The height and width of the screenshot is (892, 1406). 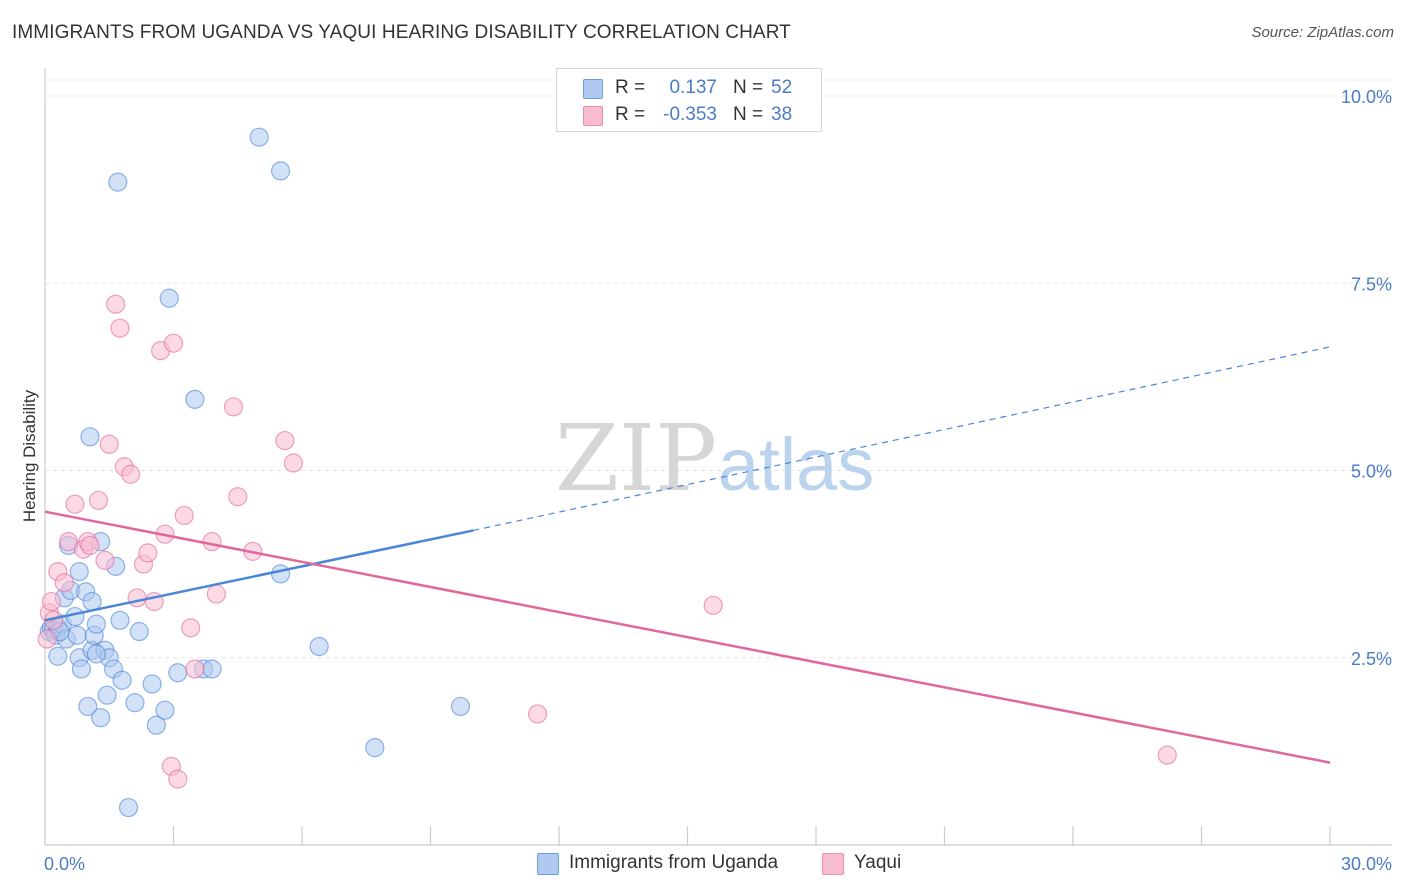 What do you see at coordinates (782, 87) in the screenshot?
I see `legend-n-value: 52` at bounding box center [782, 87].